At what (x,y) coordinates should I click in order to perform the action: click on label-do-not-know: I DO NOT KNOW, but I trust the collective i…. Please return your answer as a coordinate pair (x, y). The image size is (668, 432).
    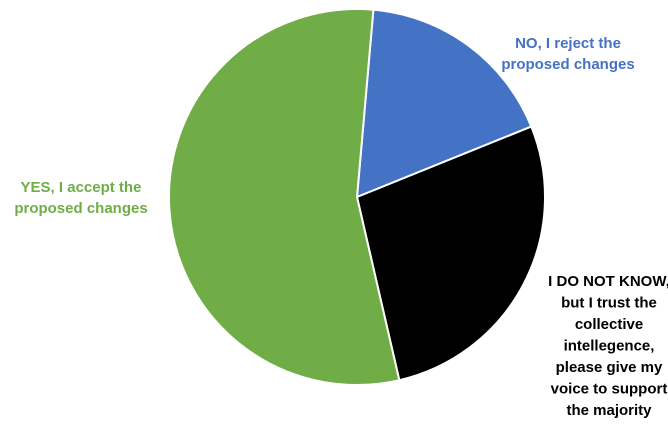
    Looking at the image, I should click on (608, 346).